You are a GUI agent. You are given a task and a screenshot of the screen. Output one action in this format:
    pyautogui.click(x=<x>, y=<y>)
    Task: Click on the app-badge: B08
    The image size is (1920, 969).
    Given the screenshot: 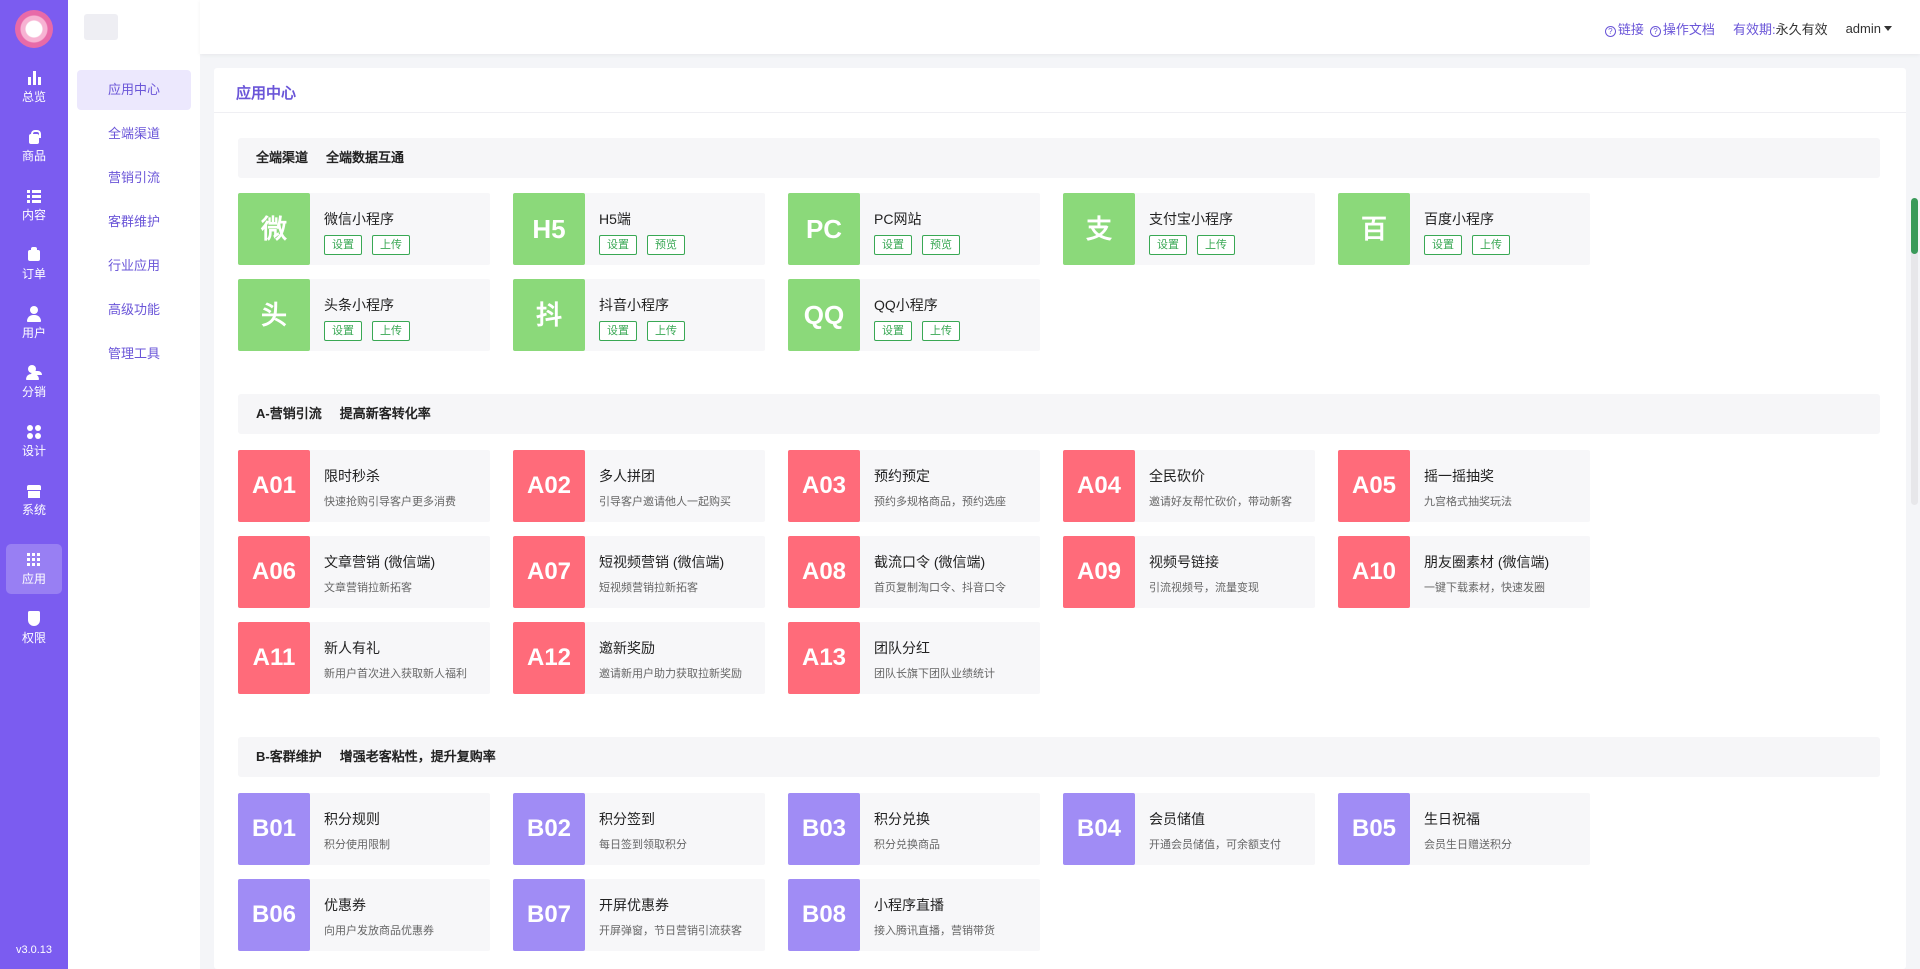 What is the action you would take?
    pyautogui.click(x=824, y=915)
    